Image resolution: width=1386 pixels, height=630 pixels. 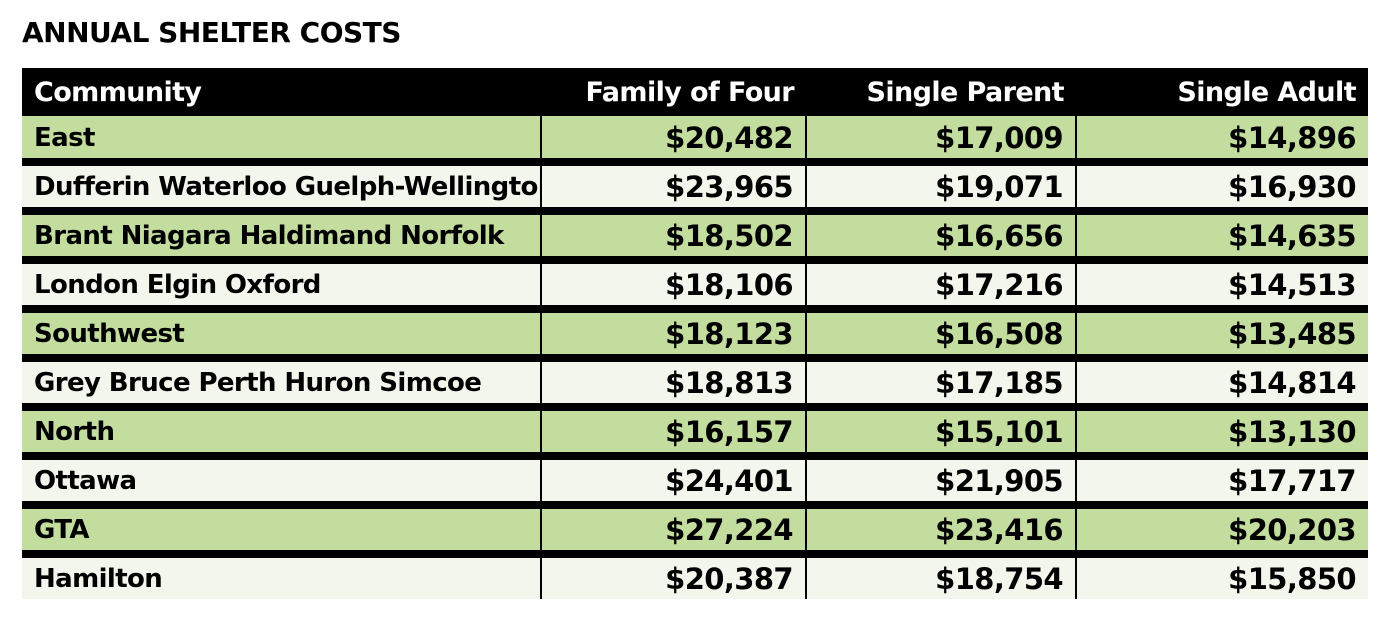 I want to click on community-cell: Hamilton, so click(x=281, y=574).